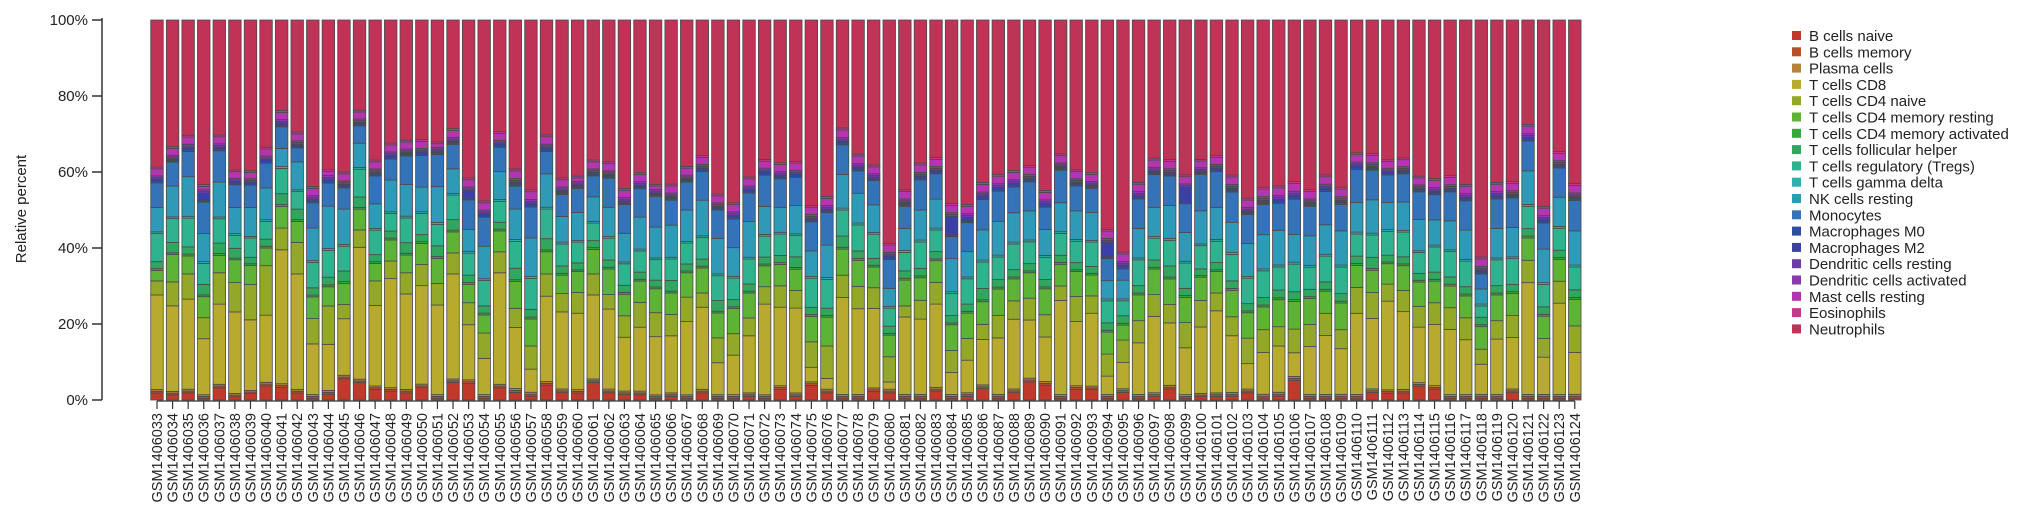 This screenshot has width=2032, height=529. I want to click on legend-entry: B cells memory, so click(1852, 52).